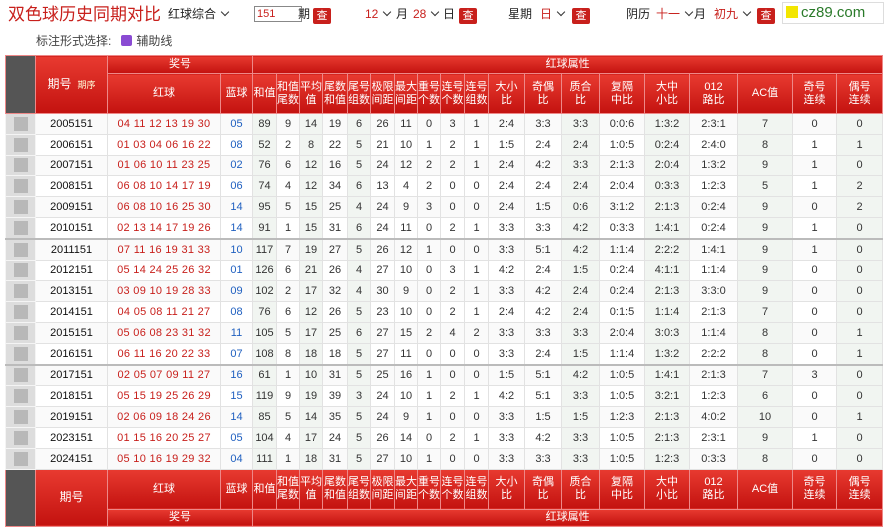 This screenshot has height=527, width=884. Describe the element at coordinates (622, 458) in the screenshot. I see `attribute-cell: 1:0:5` at that location.